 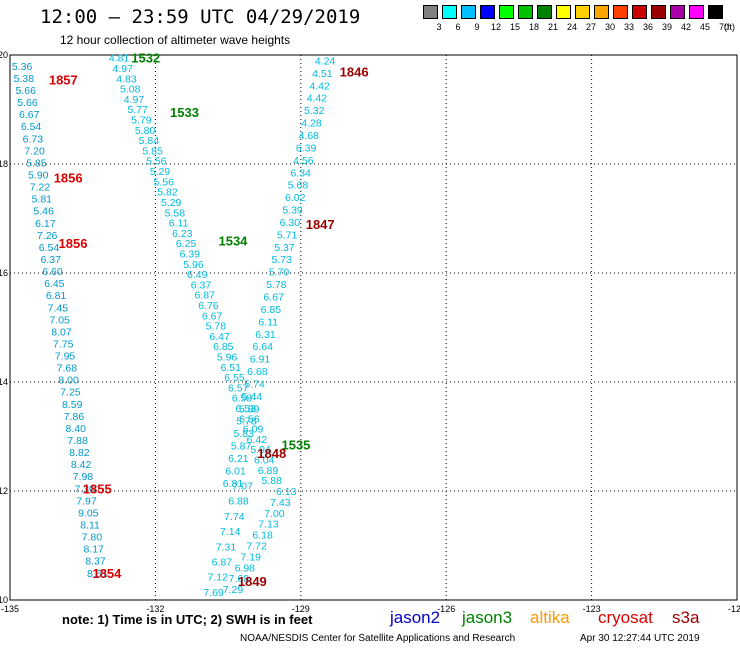 I want to click on wave-height-label: 7.95, so click(x=65, y=357).